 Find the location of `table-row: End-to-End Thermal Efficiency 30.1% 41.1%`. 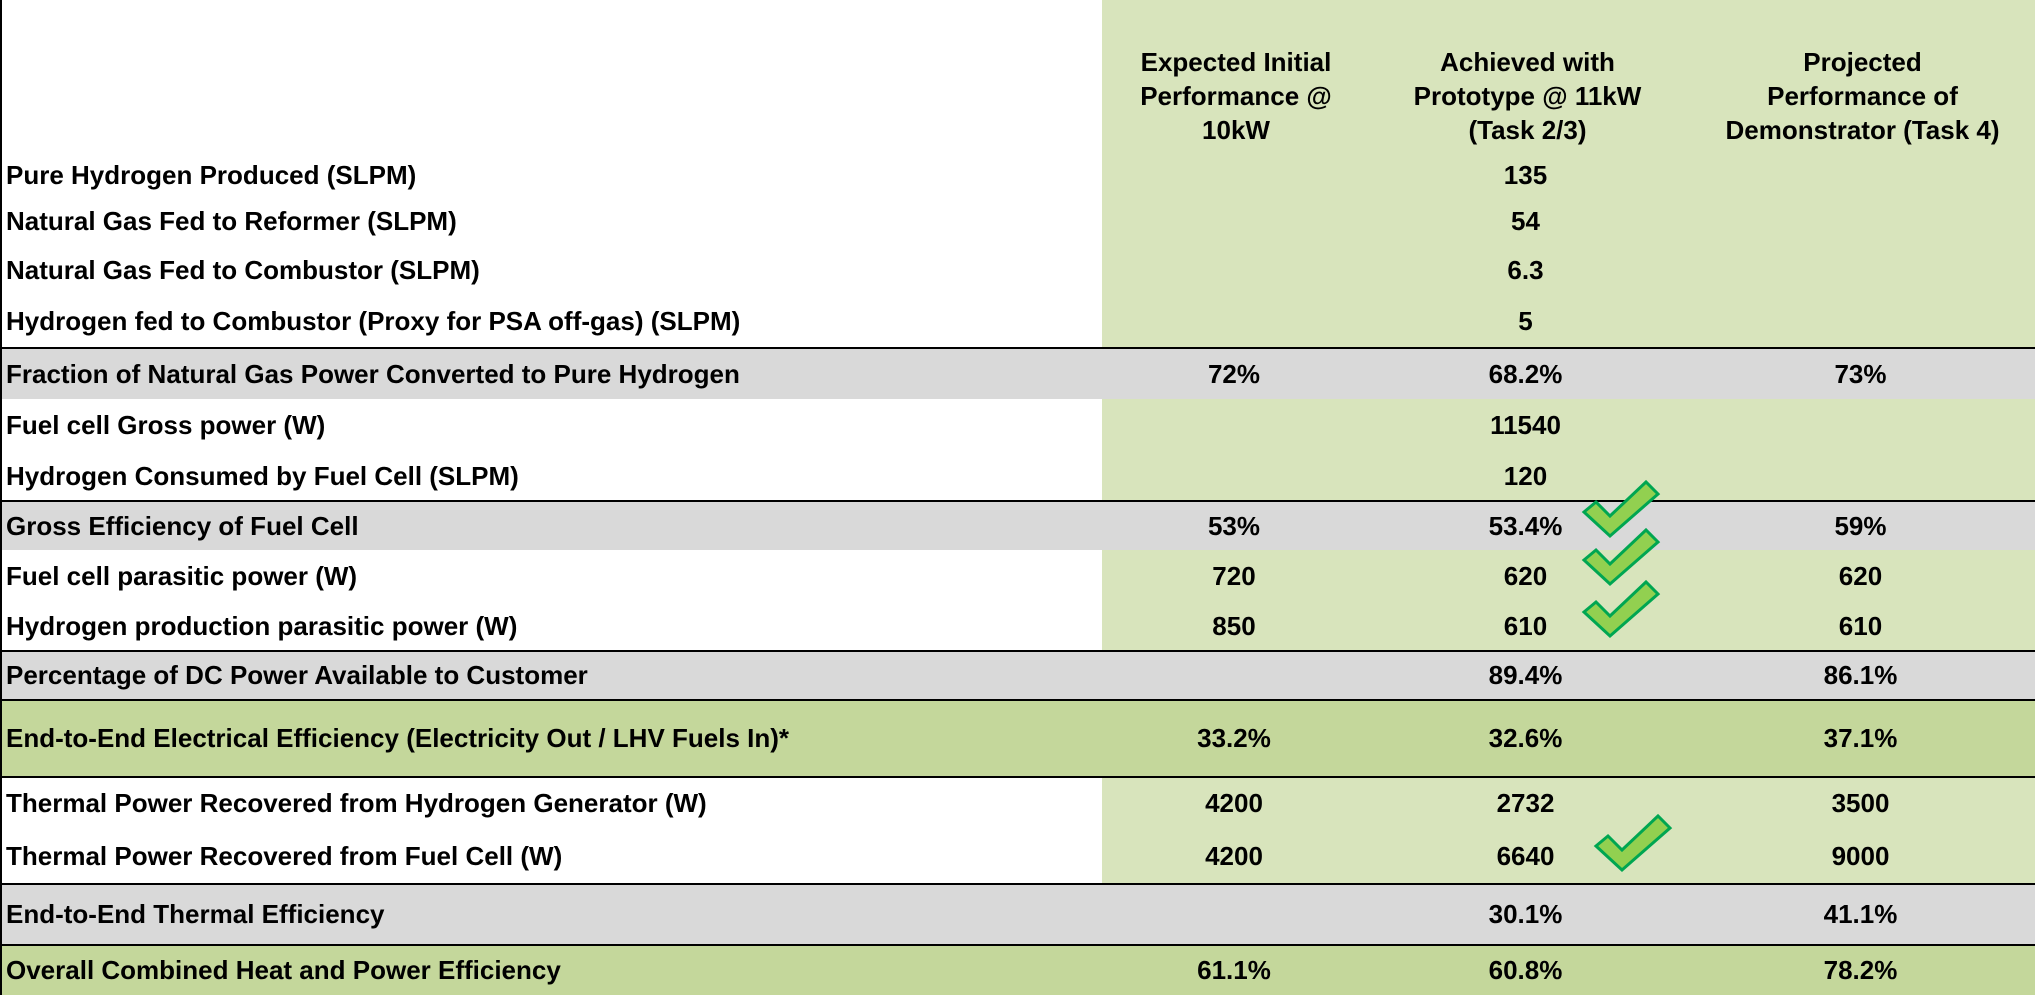

table-row: End-to-End Thermal Efficiency 30.1% 41.1% is located at coordinates (1017, 914).